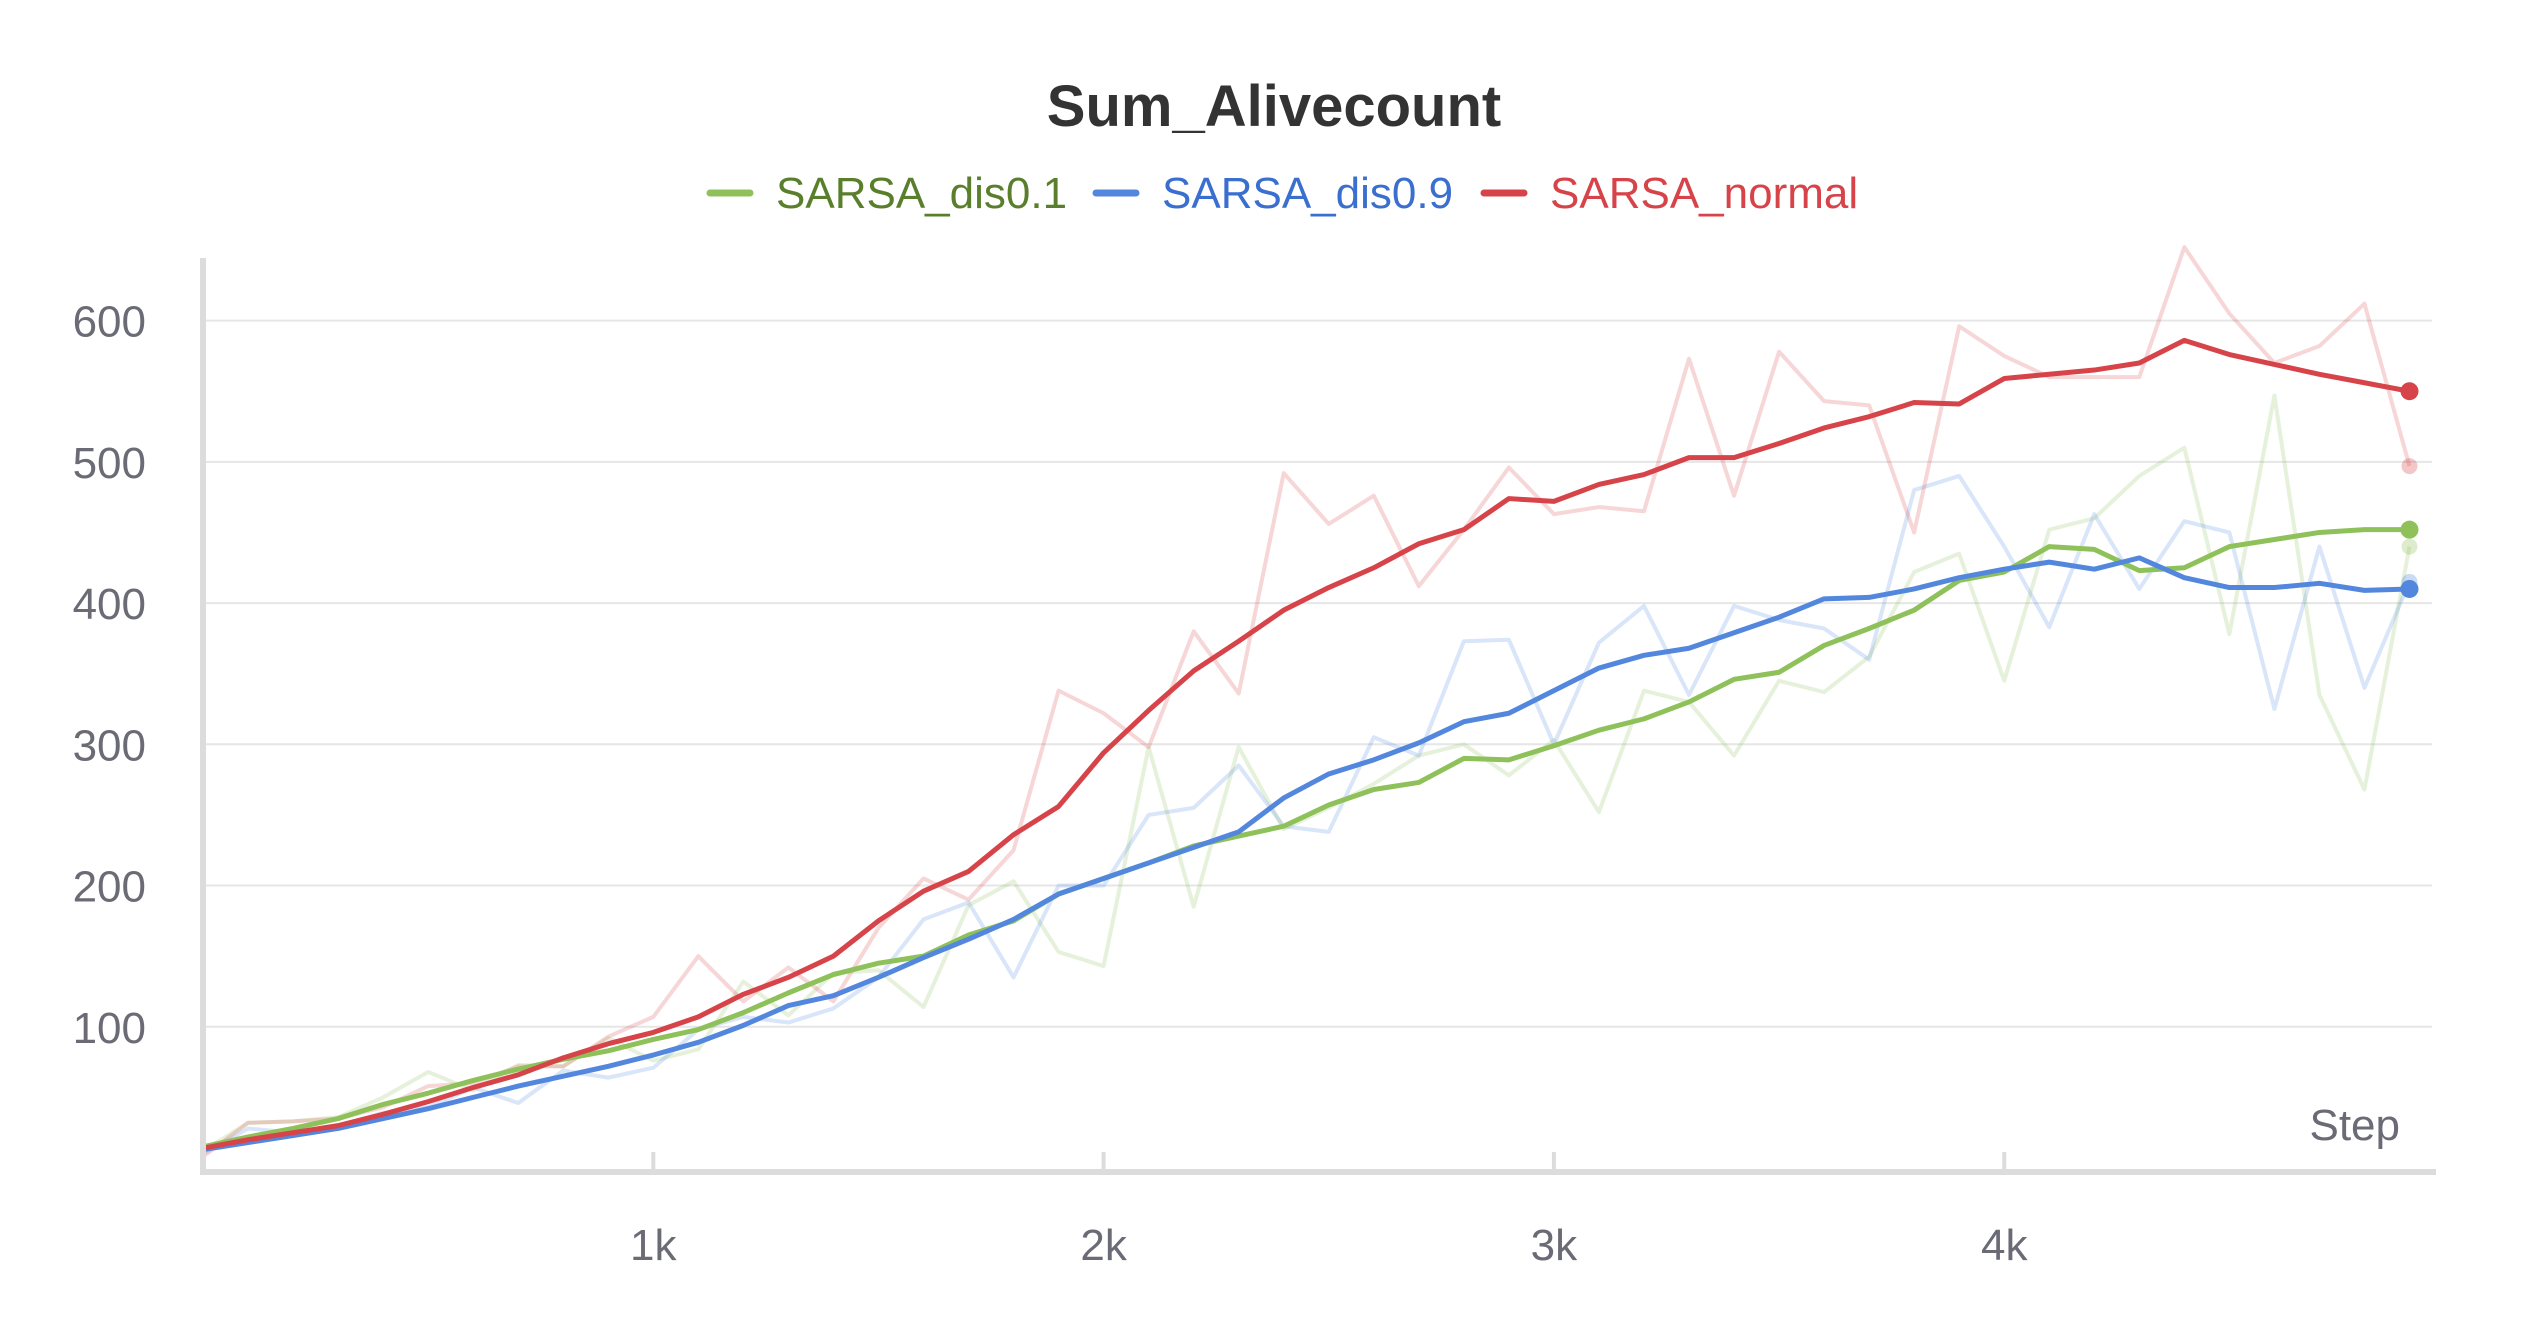  What do you see at coordinates (109, 322) in the screenshot?
I see `y-tick-label: 600` at bounding box center [109, 322].